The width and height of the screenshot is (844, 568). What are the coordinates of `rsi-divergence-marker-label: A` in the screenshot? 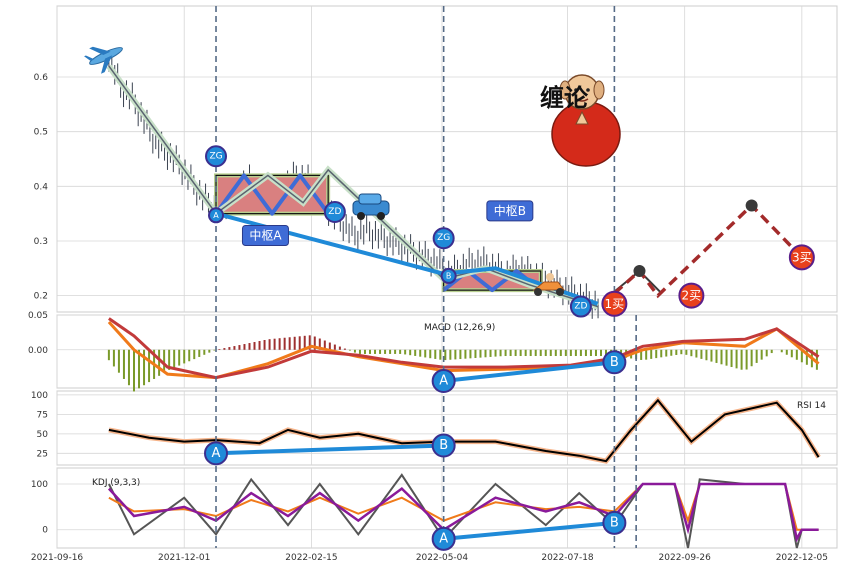 It's located at (216, 453).